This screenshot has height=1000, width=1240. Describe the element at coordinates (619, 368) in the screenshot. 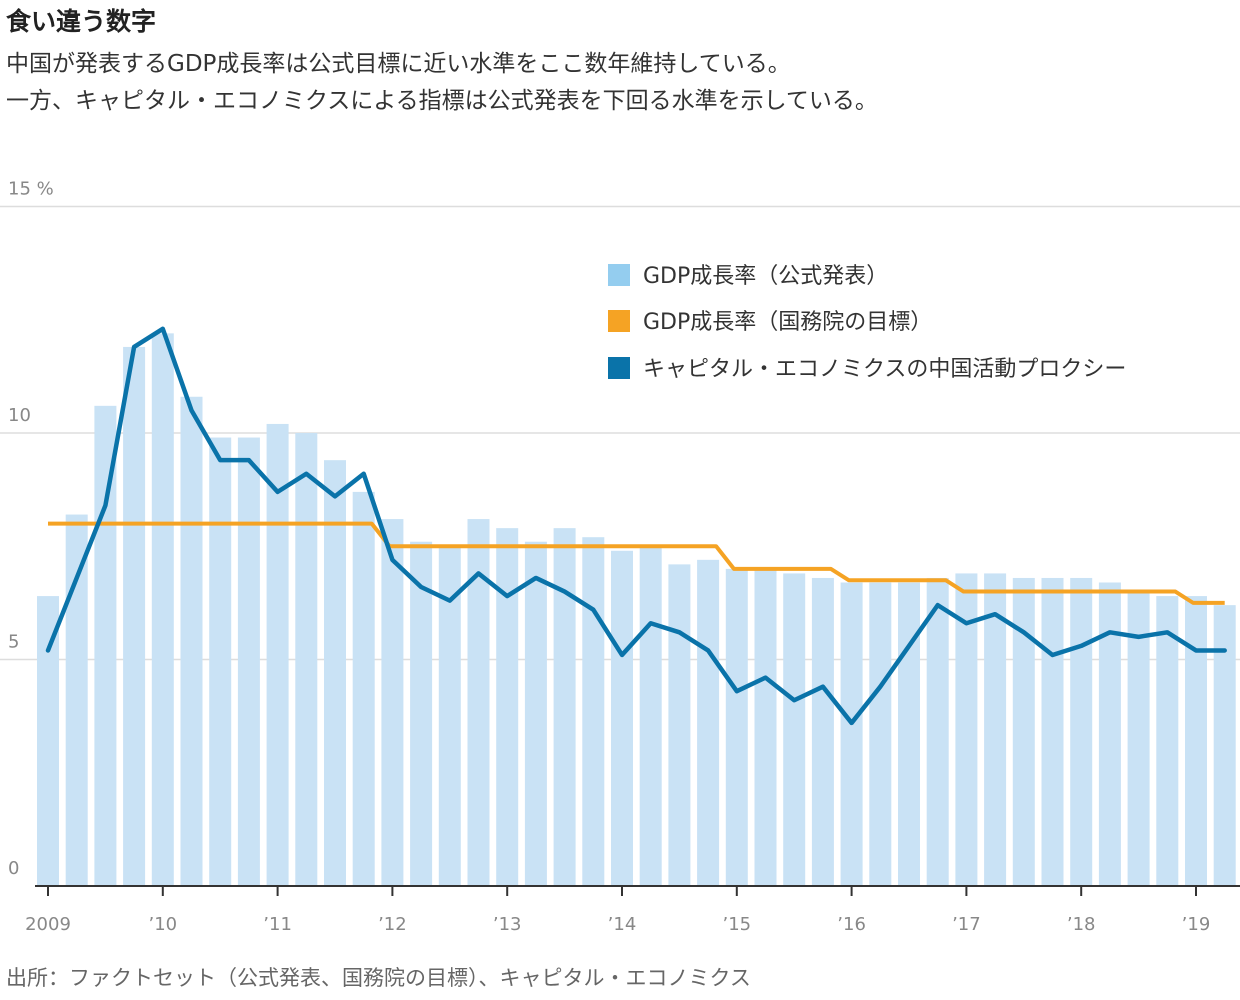

I see `legend-swatch-proxy` at that location.